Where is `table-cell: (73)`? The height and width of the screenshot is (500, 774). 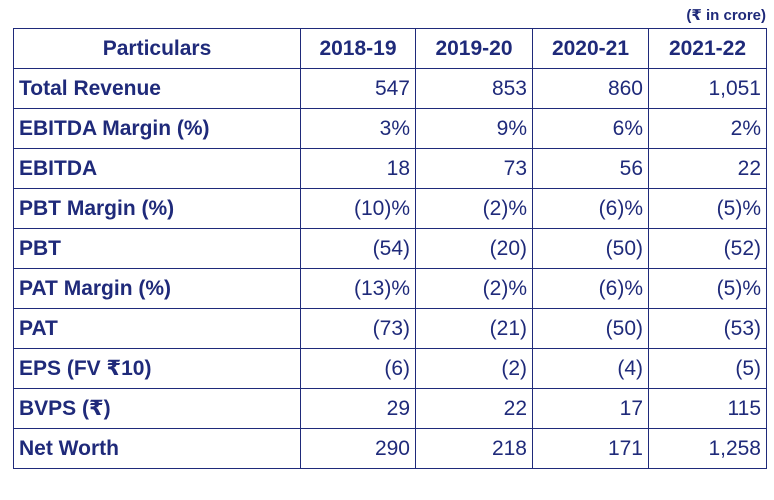
table-cell: (73) is located at coordinates (358, 328).